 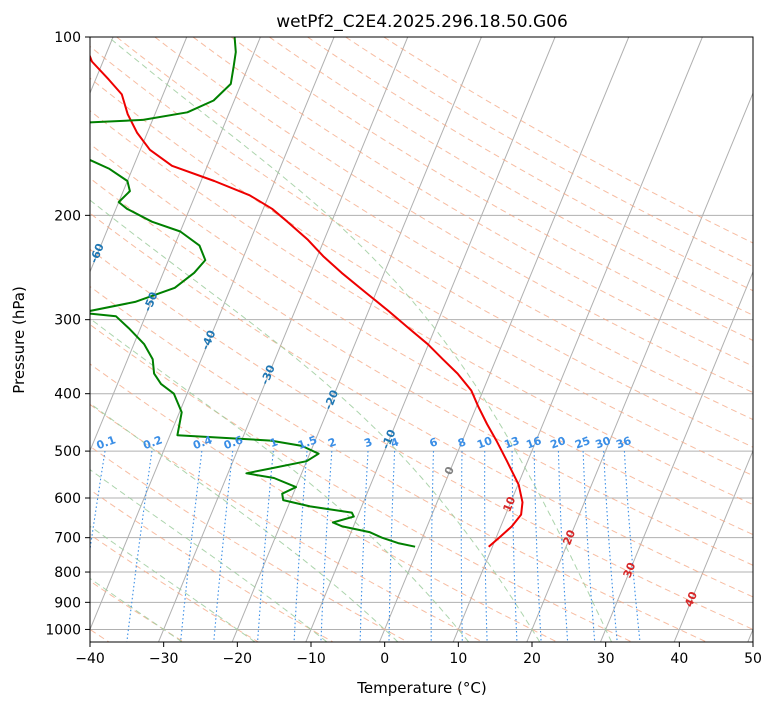 I want to click on x-tick-label: −10, so click(x=311, y=659).